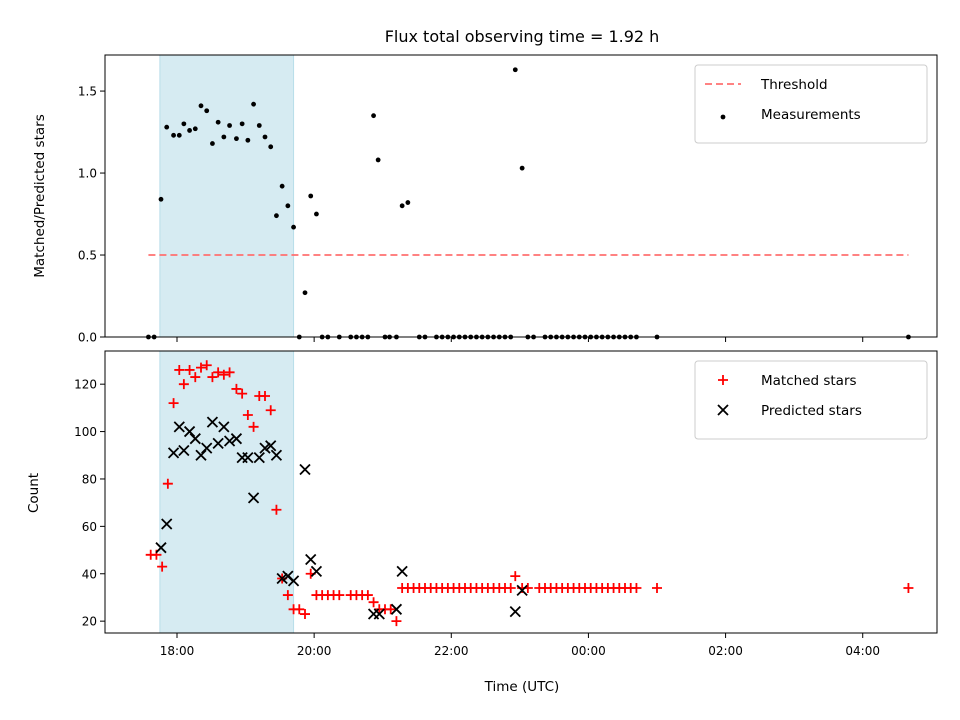 This screenshot has height=720, width=960. What do you see at coordinates (87, 92) in the screenshot?
I see `y-tick-label: 1.5` at bounding box center [87, 92].